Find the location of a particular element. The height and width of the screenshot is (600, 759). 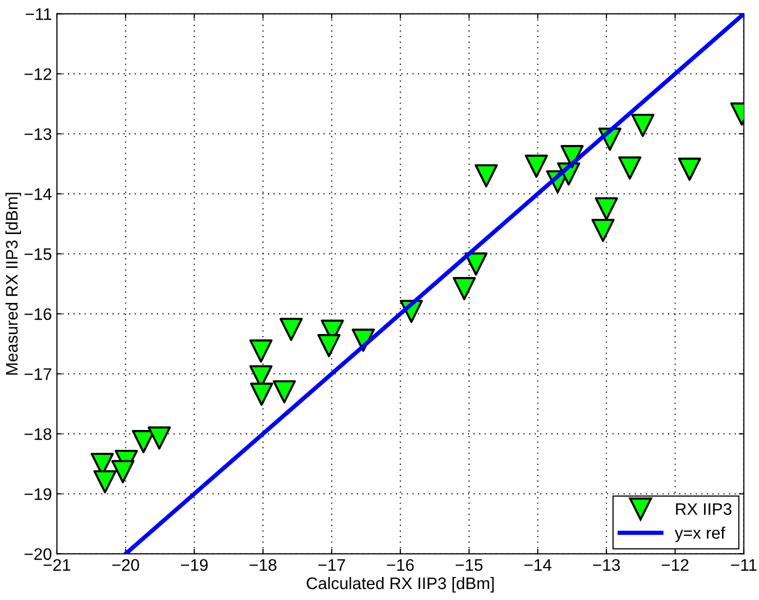

x-tick-label: −19 is located at coordinates (194, 565).